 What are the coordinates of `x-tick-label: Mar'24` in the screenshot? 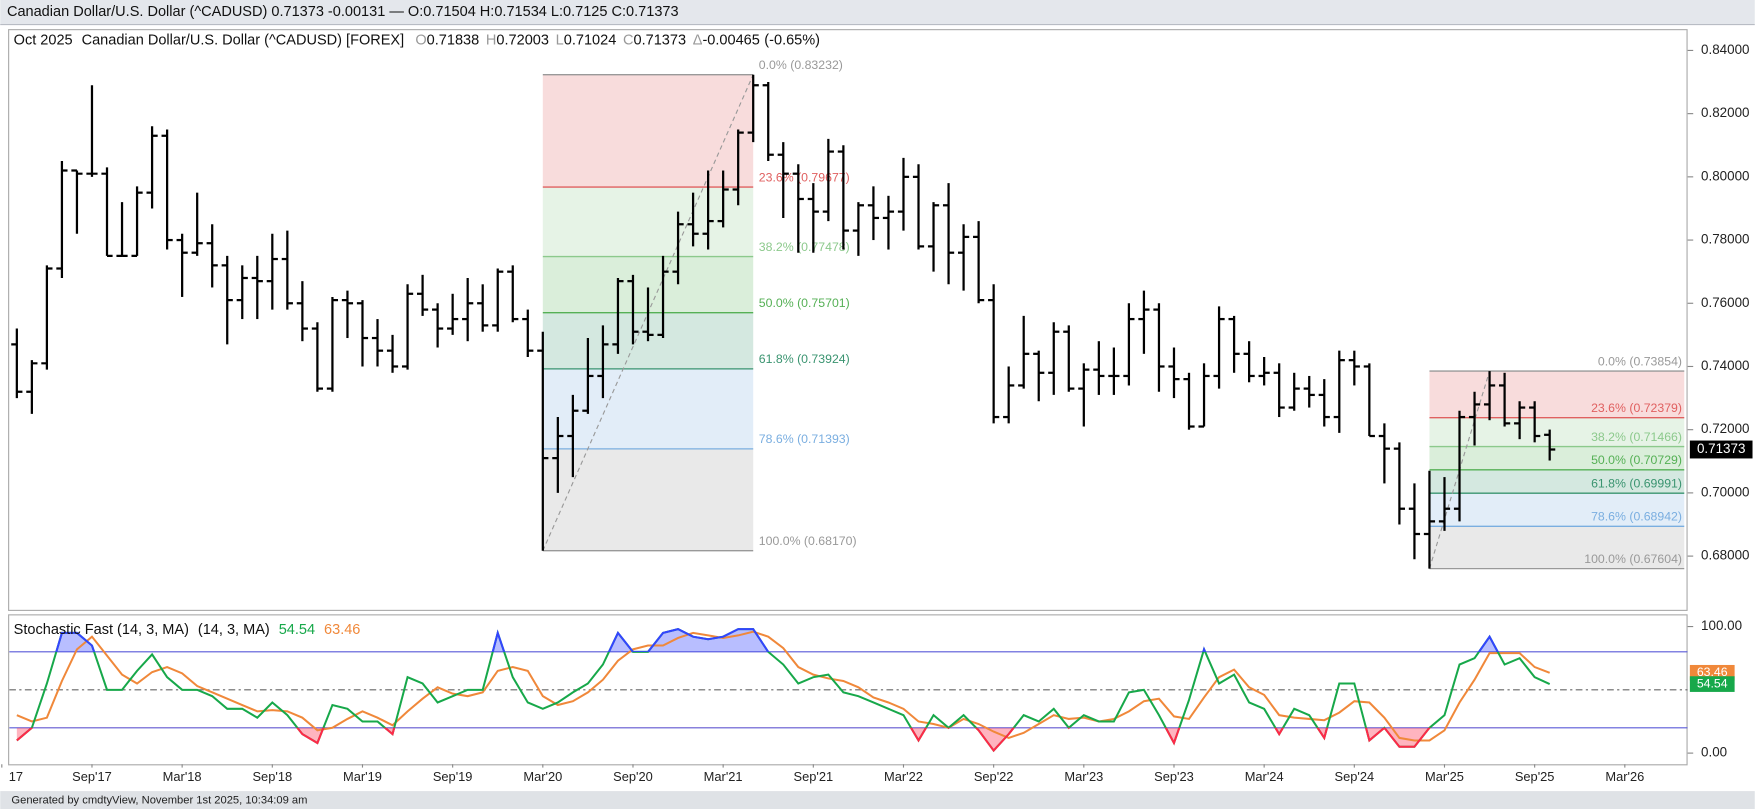 It's located at (1264, 776).